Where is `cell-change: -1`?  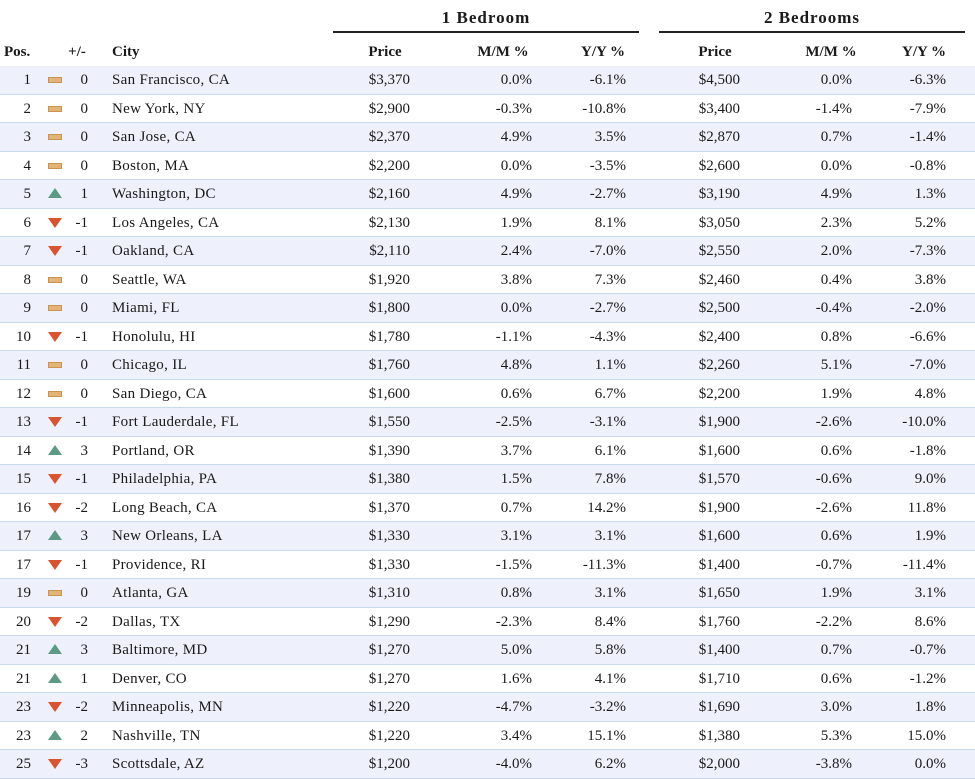 cell-change: -1 is located at coordinates (82, 479).